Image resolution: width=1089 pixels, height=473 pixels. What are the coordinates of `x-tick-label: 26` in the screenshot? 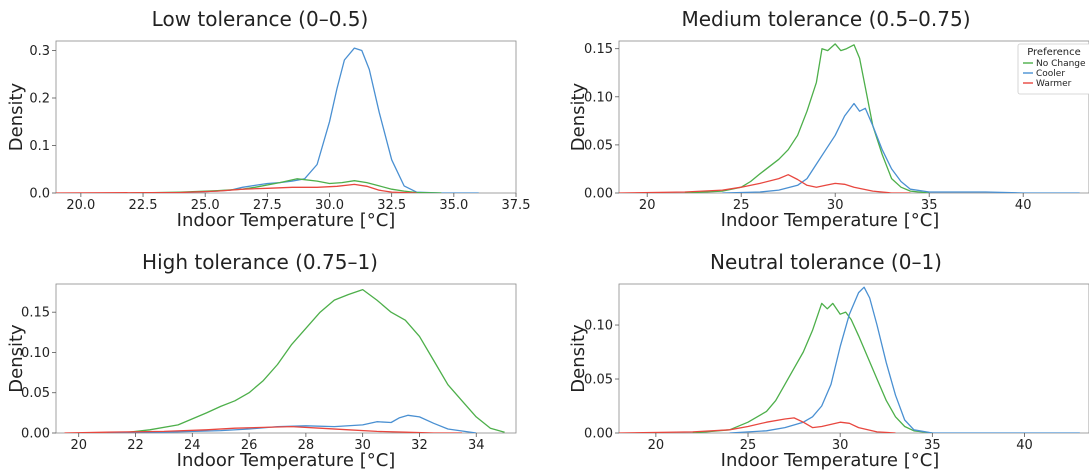 It's located at (249, 445).